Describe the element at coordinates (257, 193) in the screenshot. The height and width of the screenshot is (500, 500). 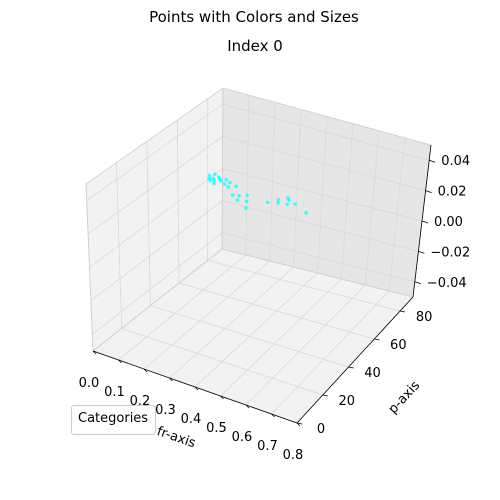
I see `scatter-points` at that location.